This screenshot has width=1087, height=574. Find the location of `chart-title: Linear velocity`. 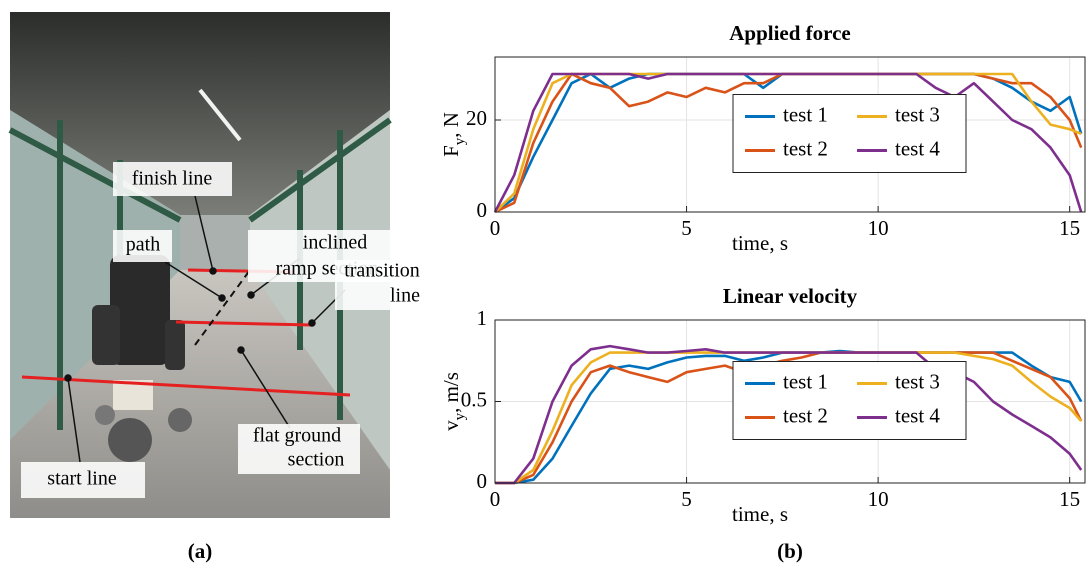

chart-title: Linear velocity is located at coordinates (790, 296).